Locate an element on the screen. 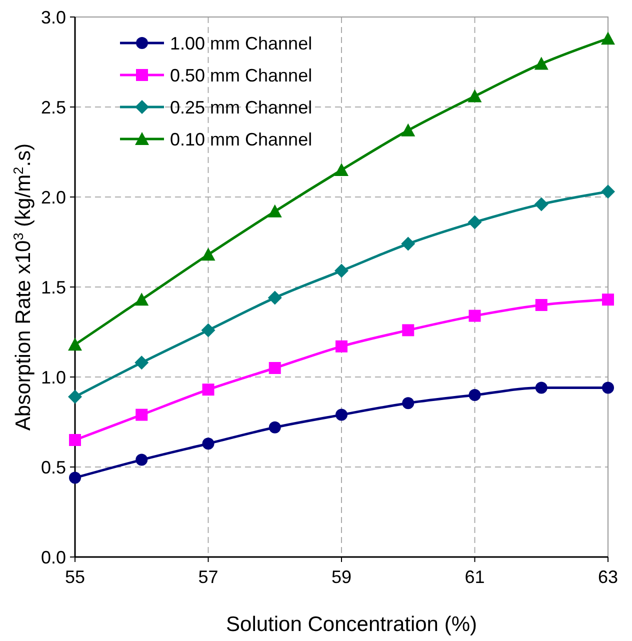 The height and width of the screenshot is (641, 632). x-tick-label: 55 is located at coordinates (75, 577).